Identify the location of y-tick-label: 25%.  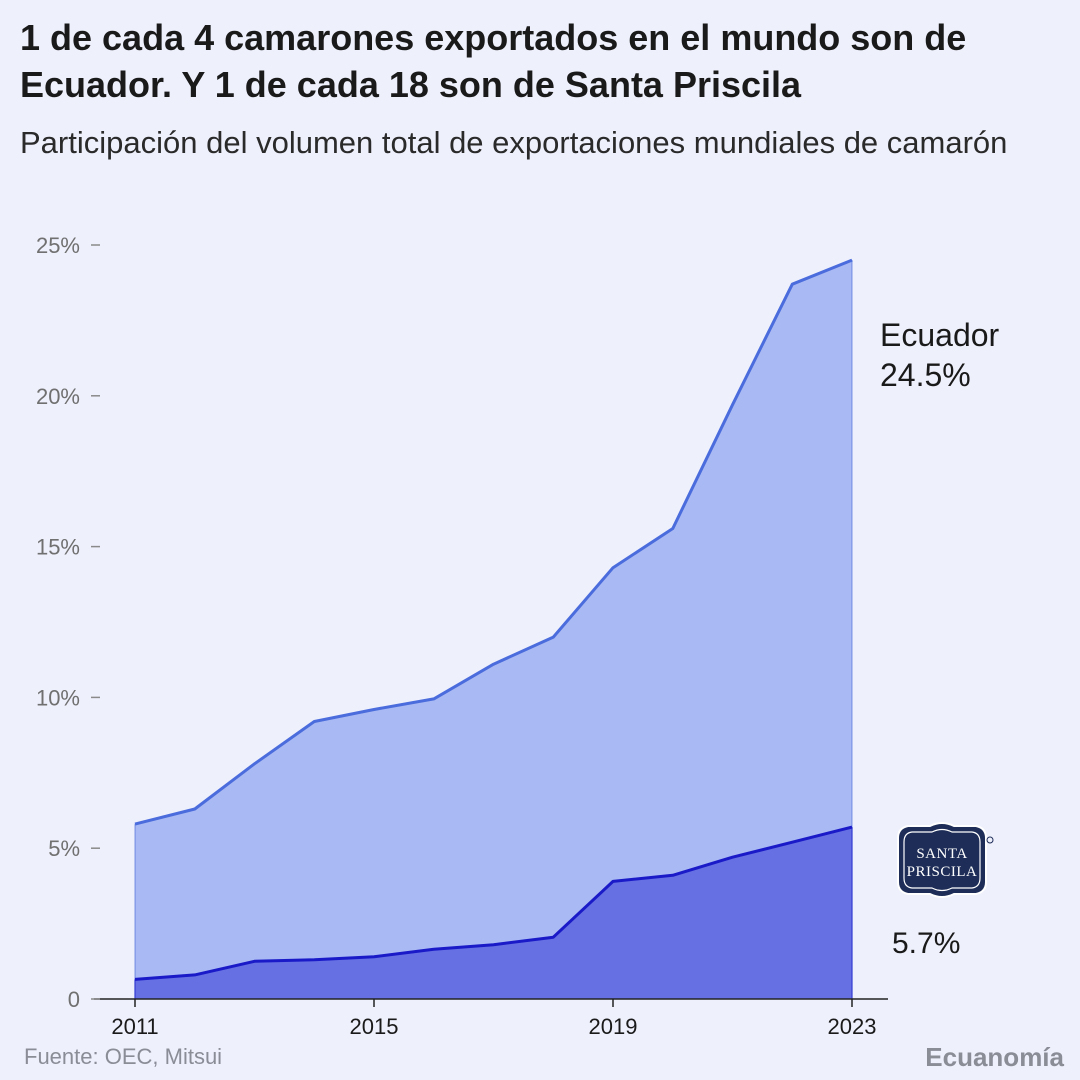
(58, 245).